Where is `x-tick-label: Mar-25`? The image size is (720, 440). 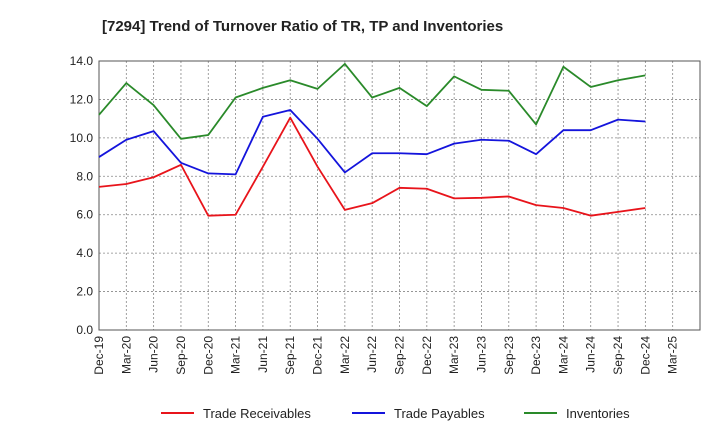
x-tick-label: Mar-25 is located at coordinates (673, 355).